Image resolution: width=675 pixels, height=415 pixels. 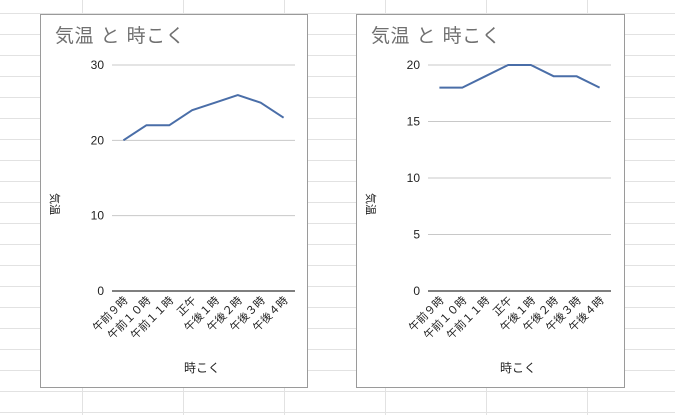 What do you see at coordinates (98, 65) in the screenshot?
I see `y-tick-label: 30` at bounding box center [98, 65].